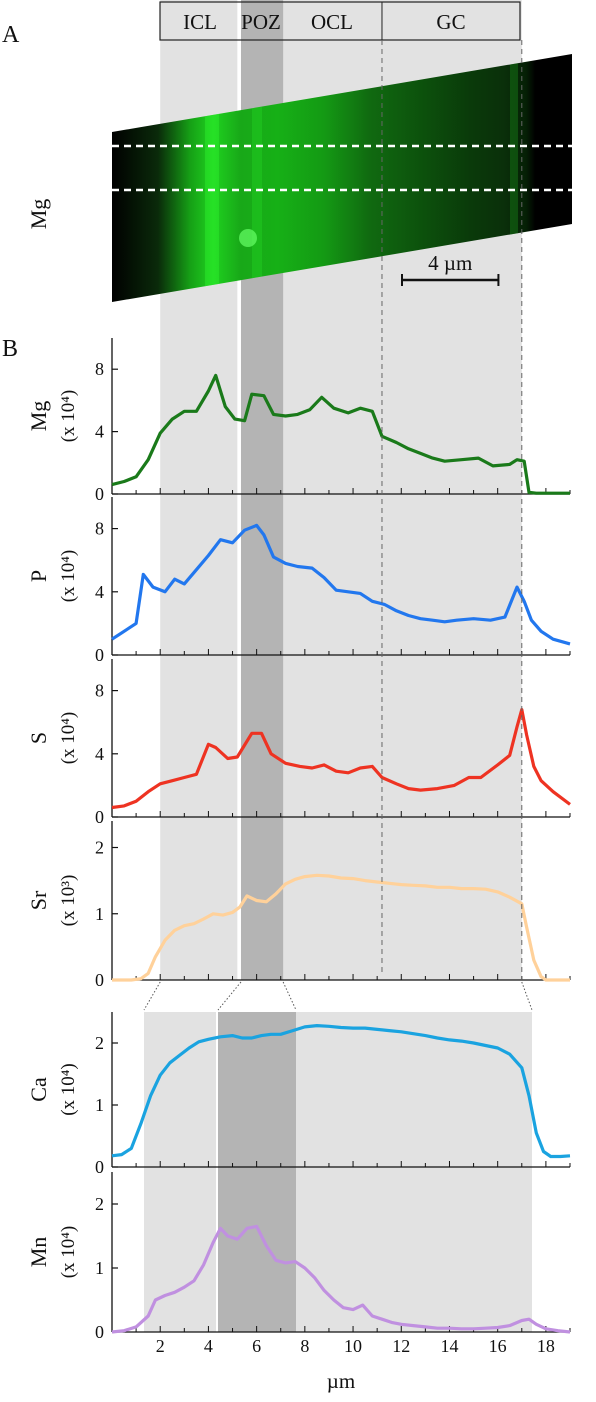  I want to click on x-tick-label: 12, so click(401, 1346).